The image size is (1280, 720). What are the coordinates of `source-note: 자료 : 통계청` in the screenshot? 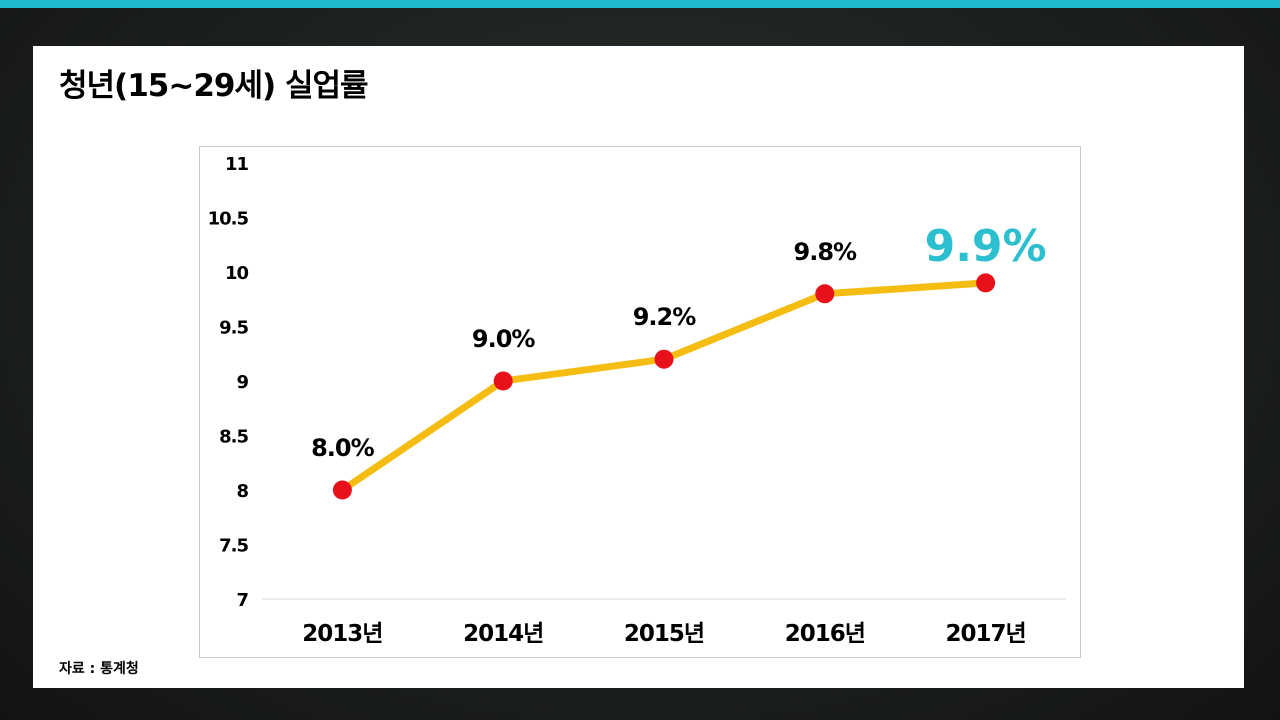 It's located at (99, 669).